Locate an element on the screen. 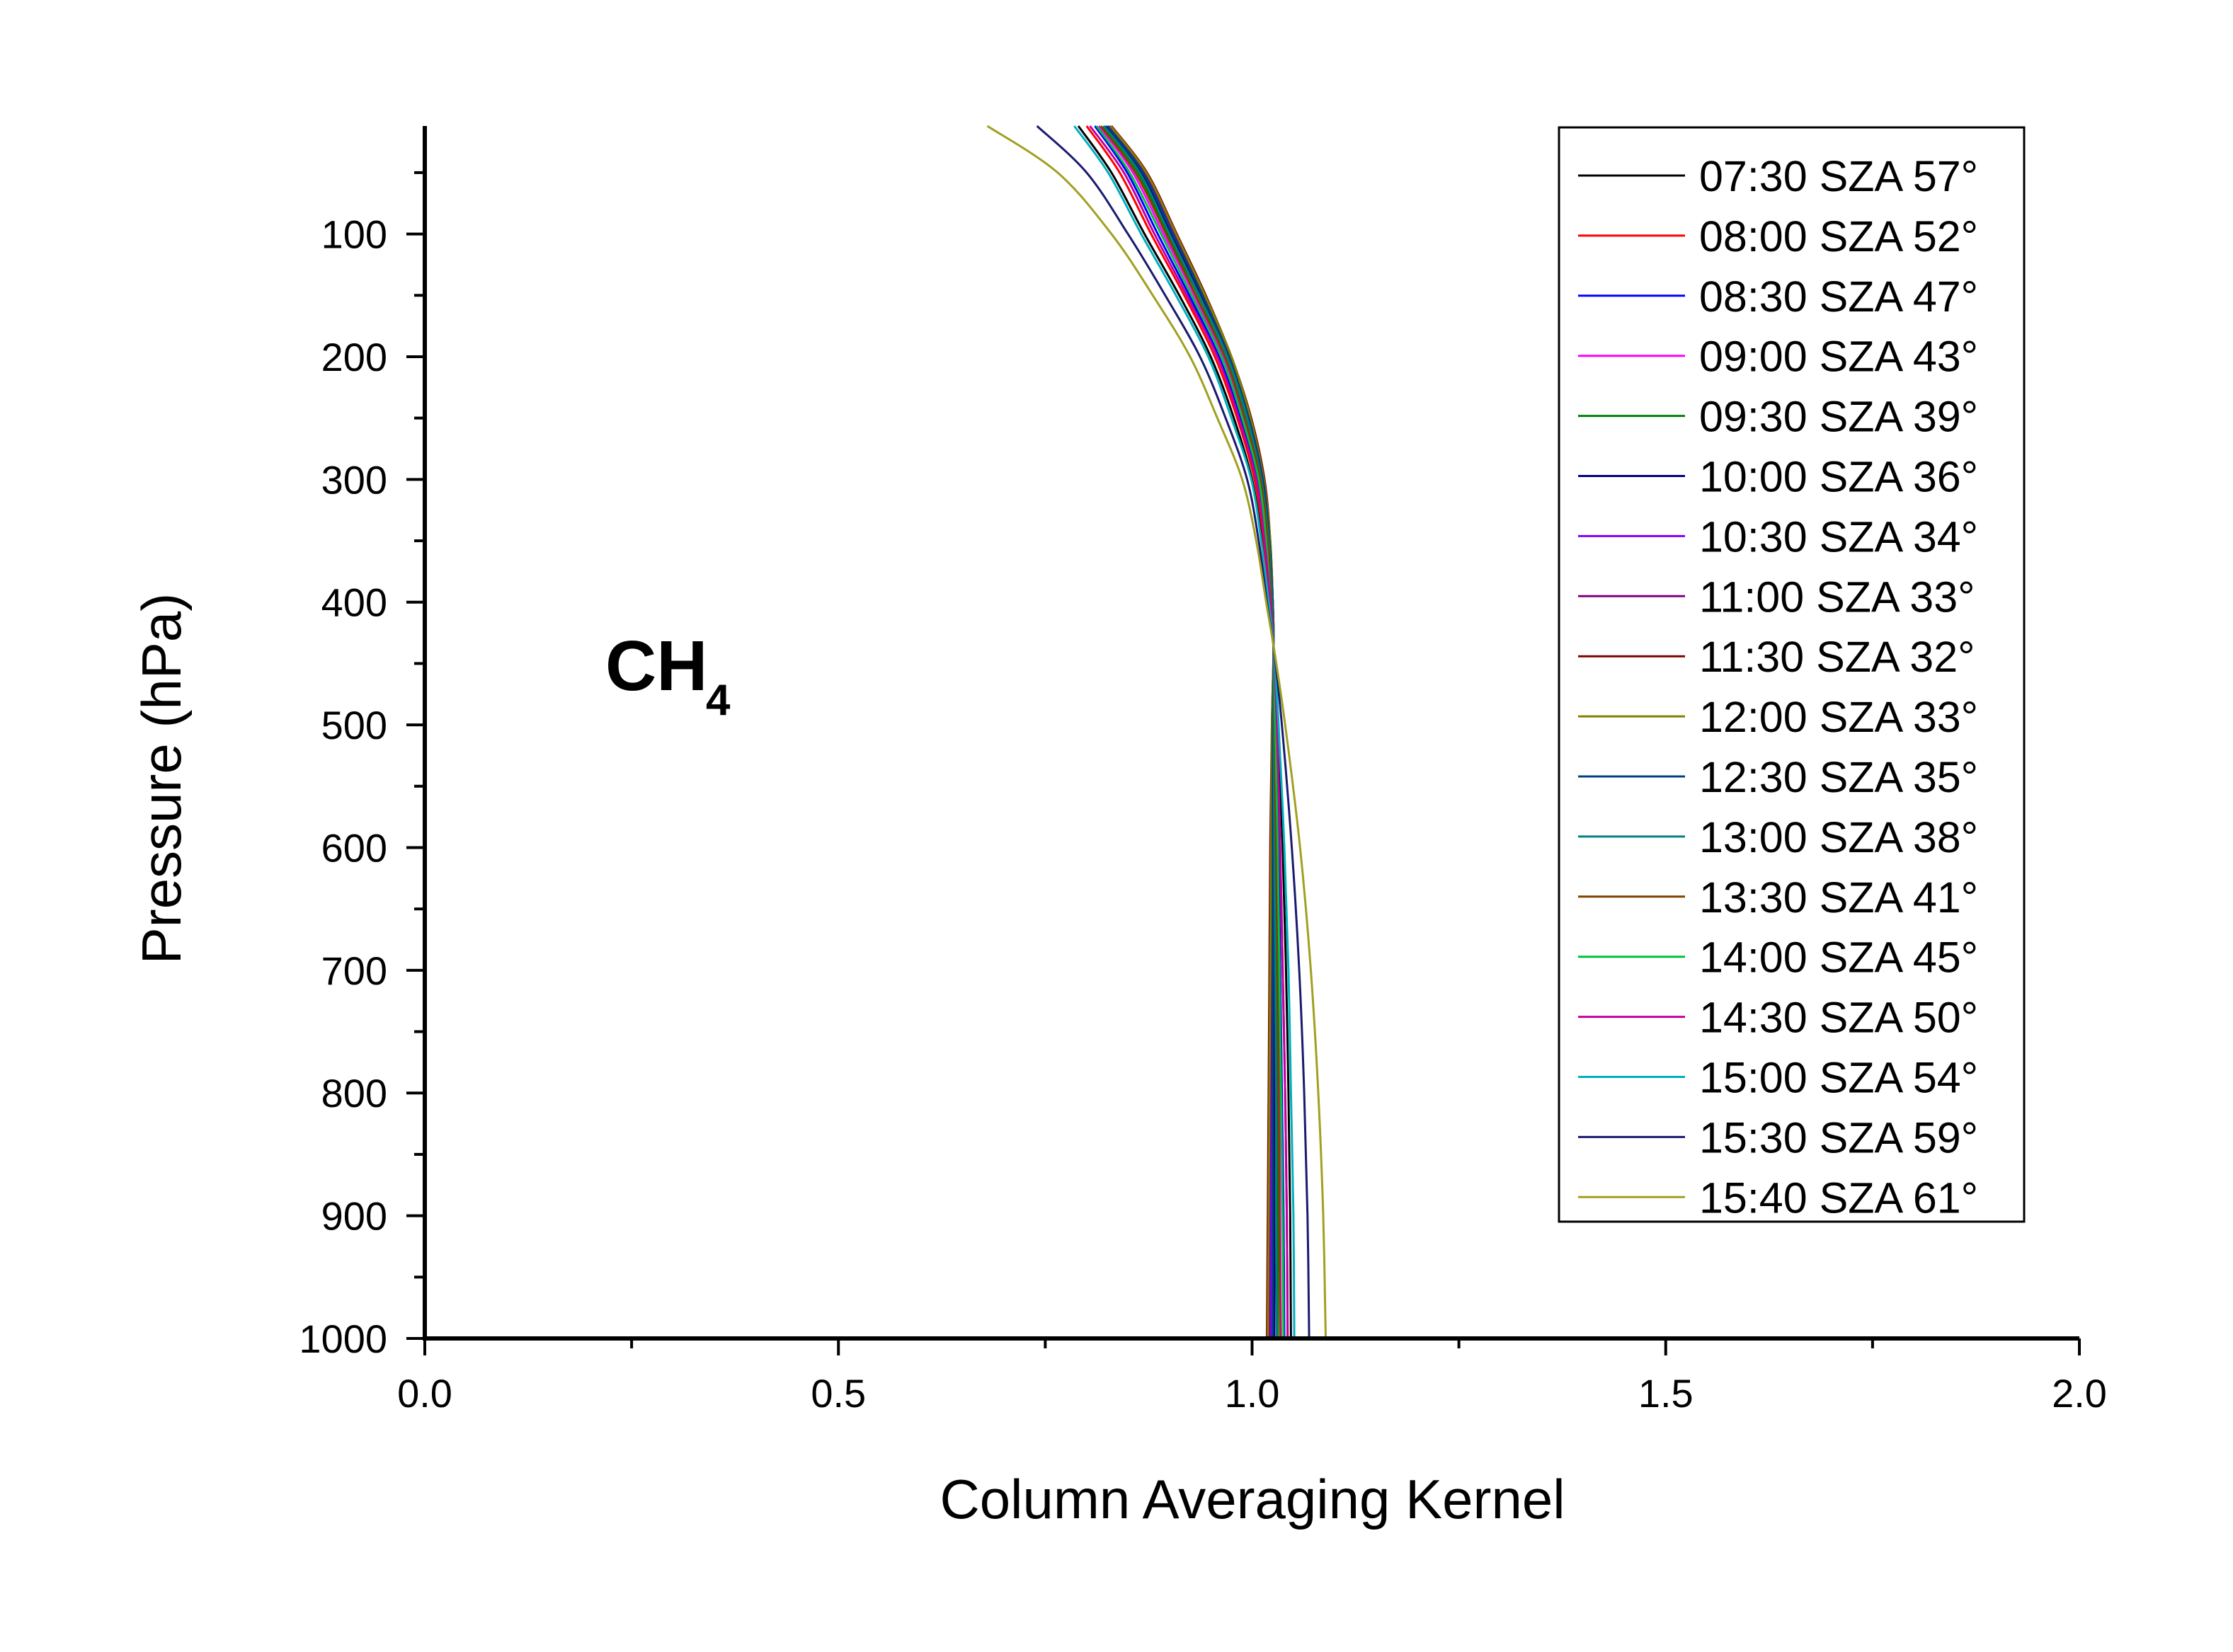  legend-label-5: 10:00 SZA 36° is located at coordinates (1838, 477).